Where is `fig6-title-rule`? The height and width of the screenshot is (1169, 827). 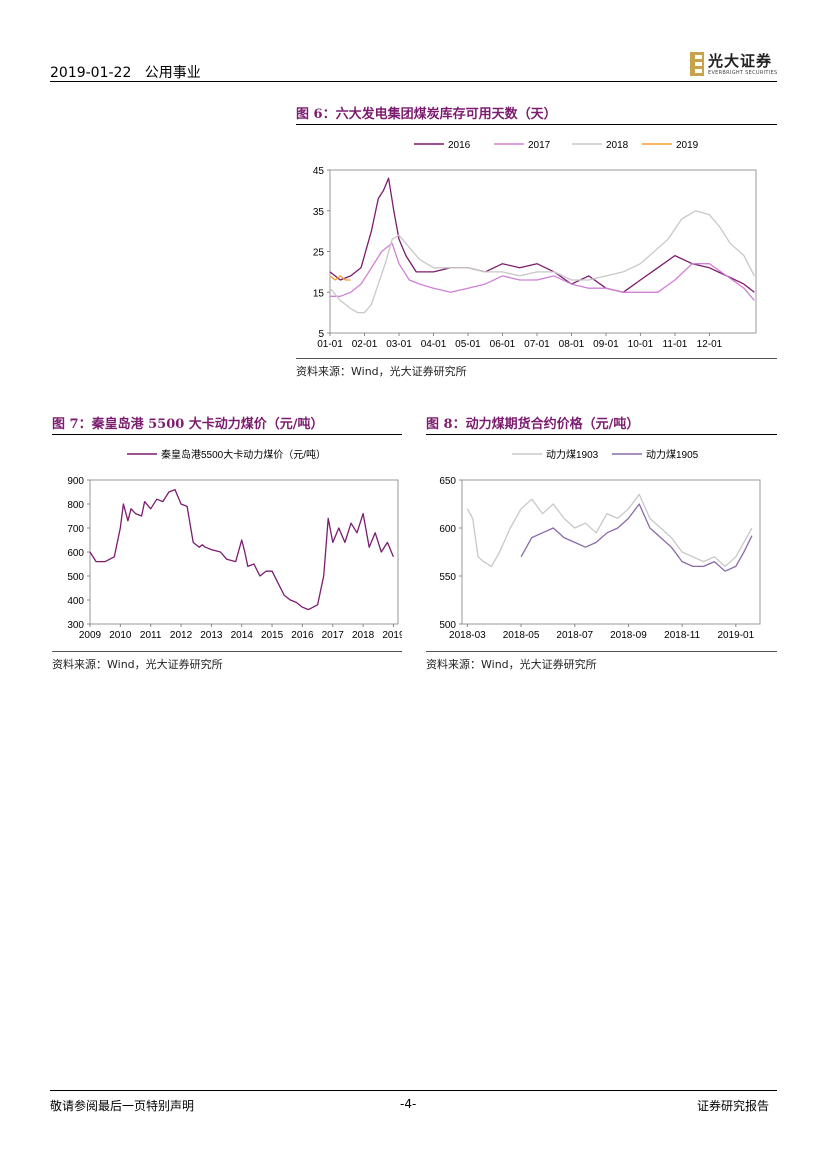 fig6-title-rule is located at coordinates (536, 124).